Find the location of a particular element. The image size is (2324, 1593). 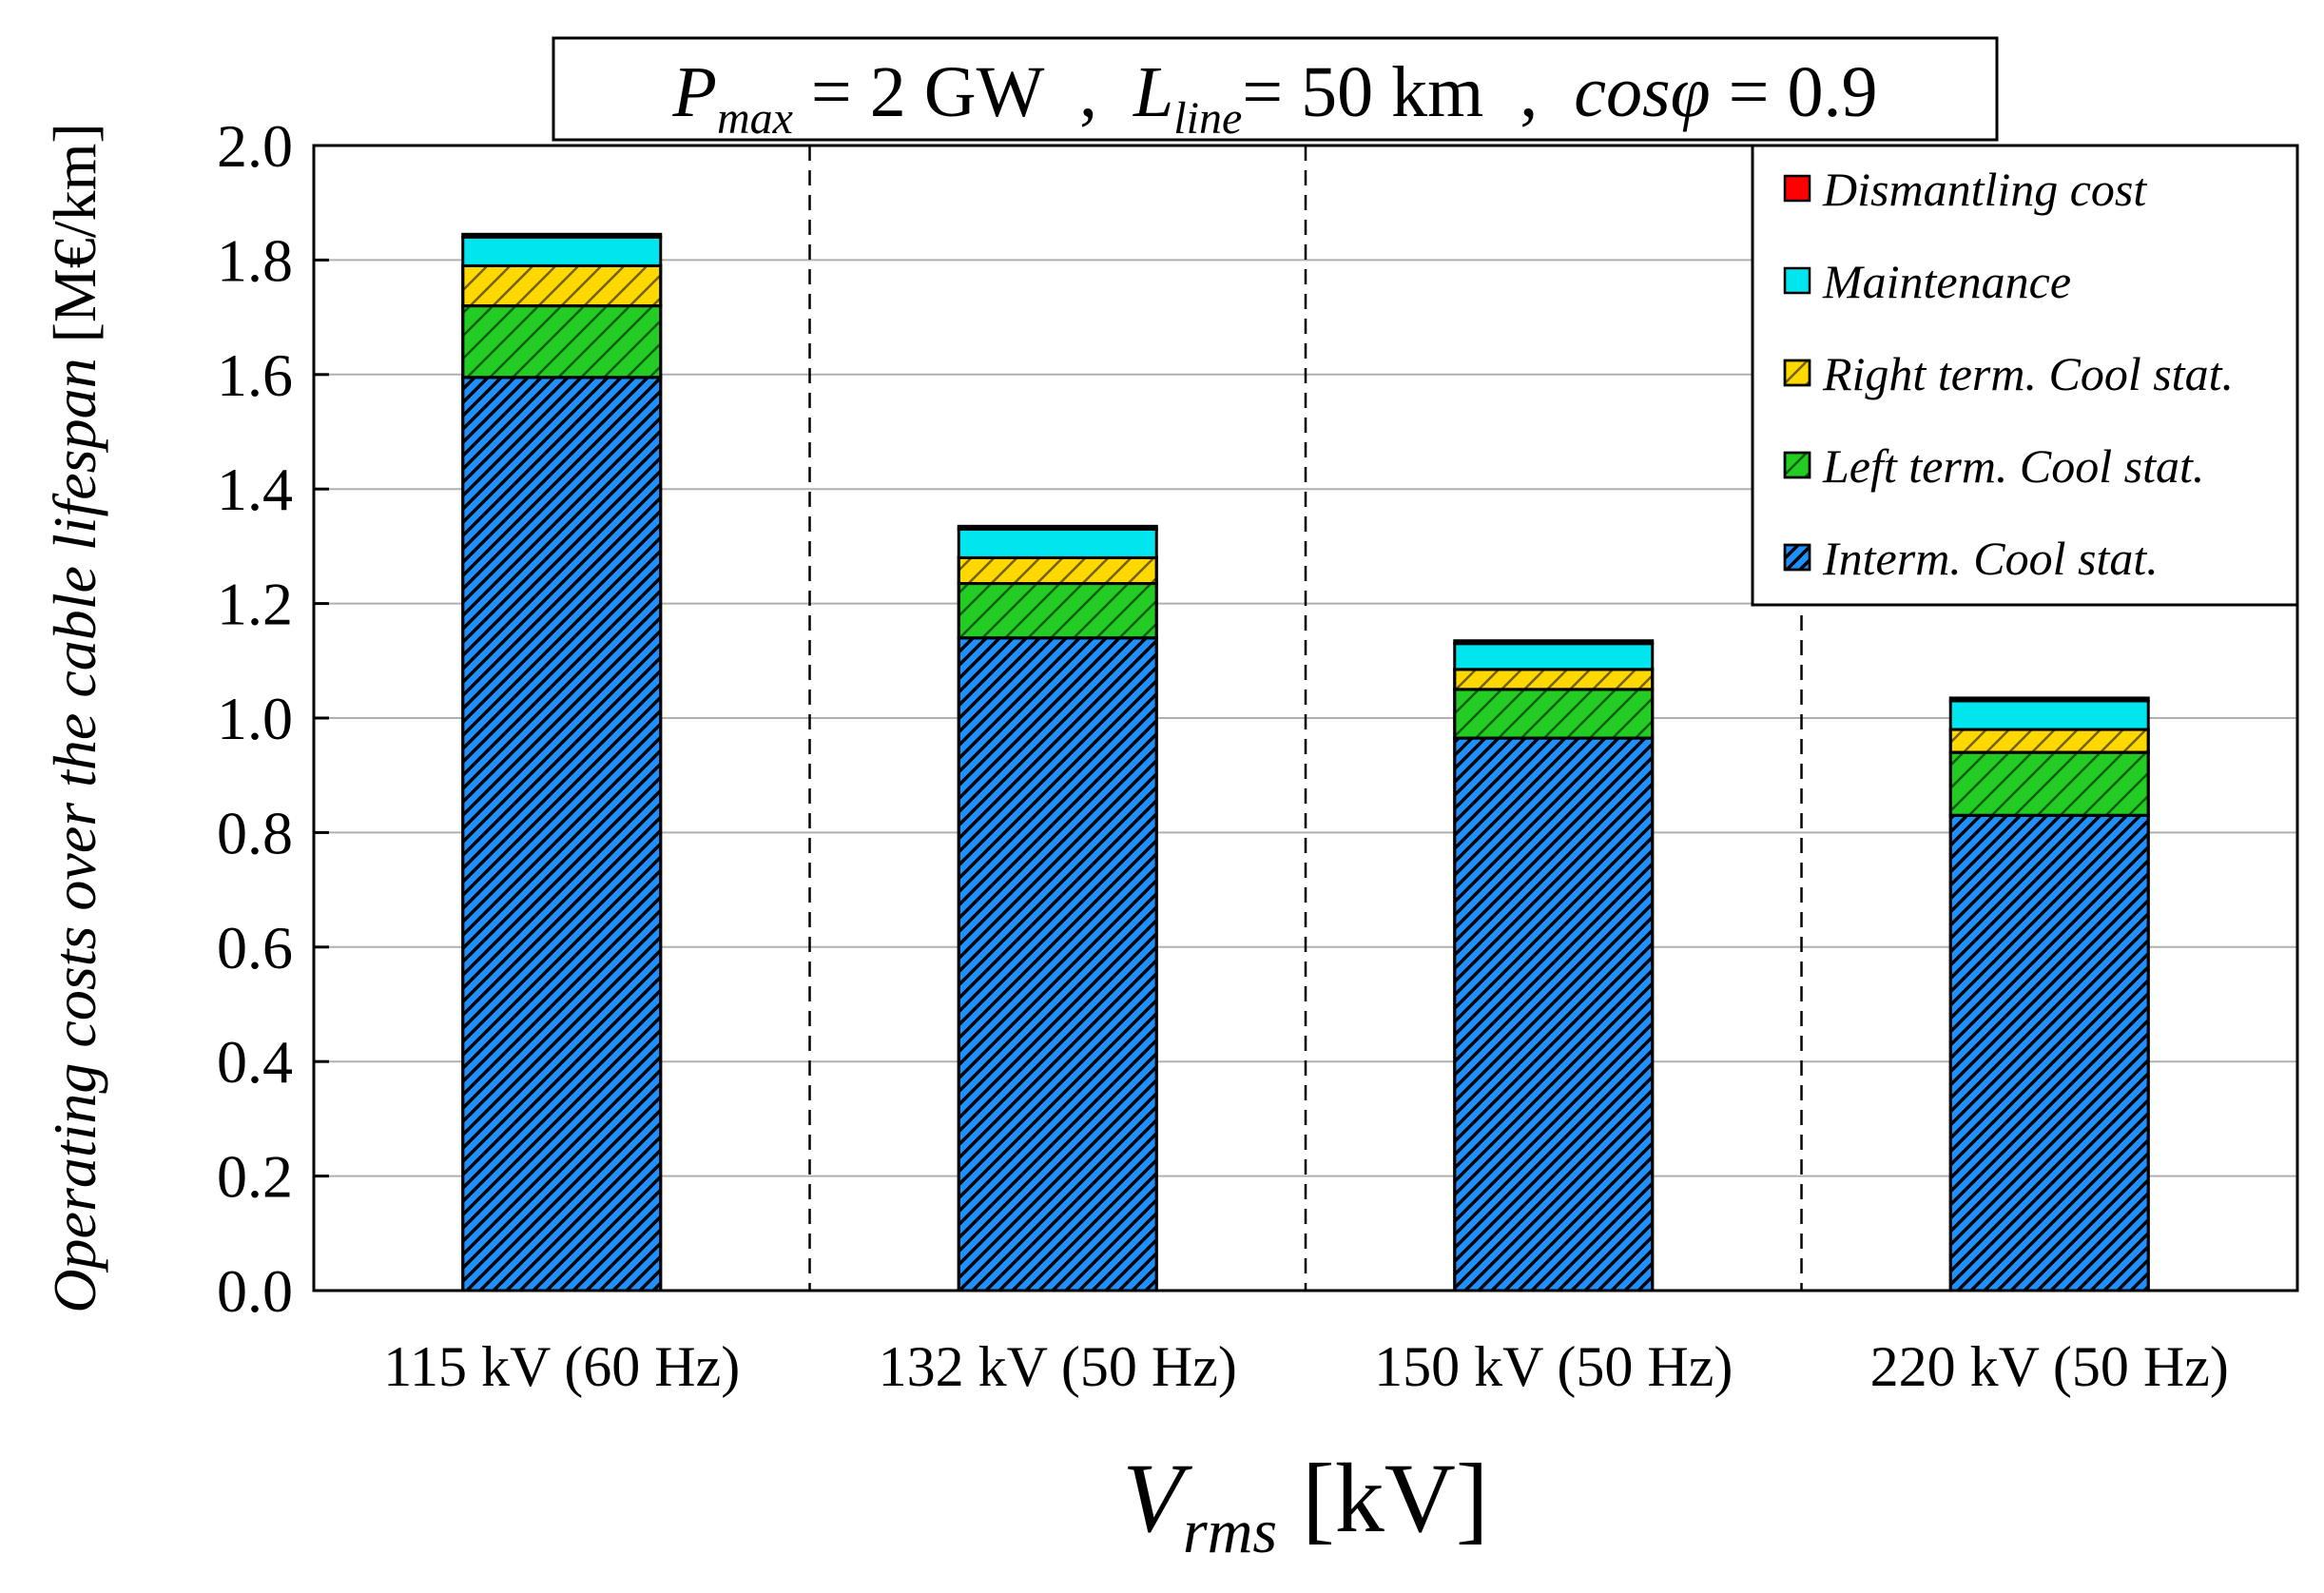

legend-item: Interm. Cool stat. is located at coordinates (1971, 558).